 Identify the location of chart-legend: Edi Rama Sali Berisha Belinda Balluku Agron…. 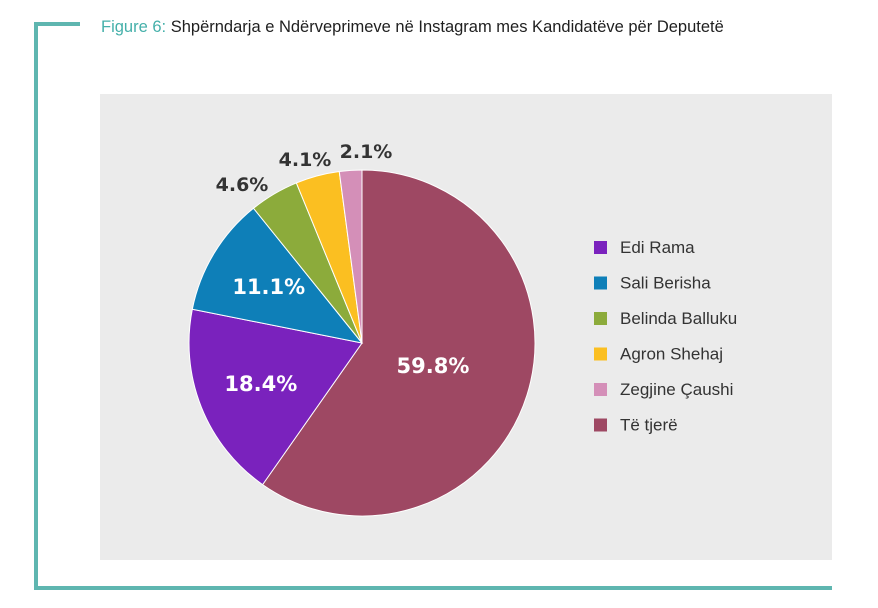
(665, 336).